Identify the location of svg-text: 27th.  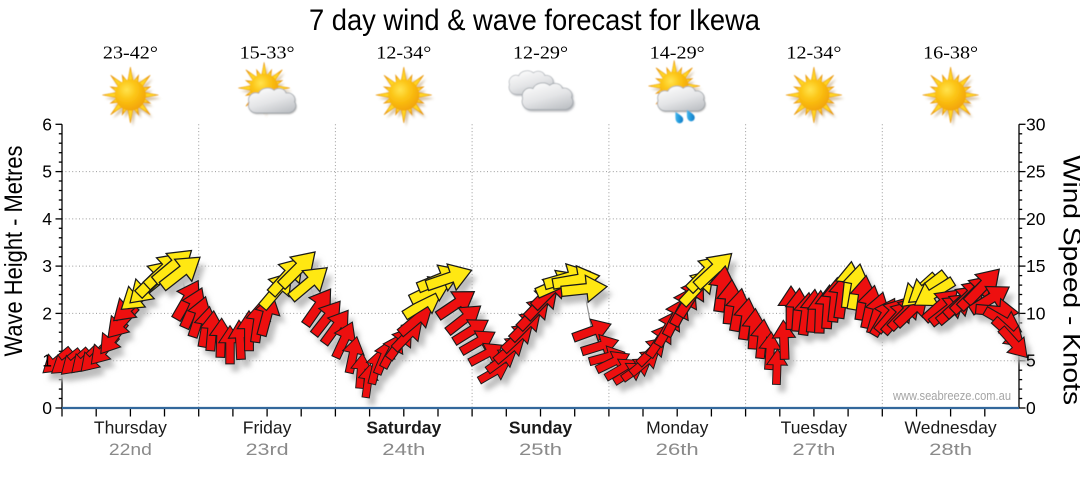
(813, 450).